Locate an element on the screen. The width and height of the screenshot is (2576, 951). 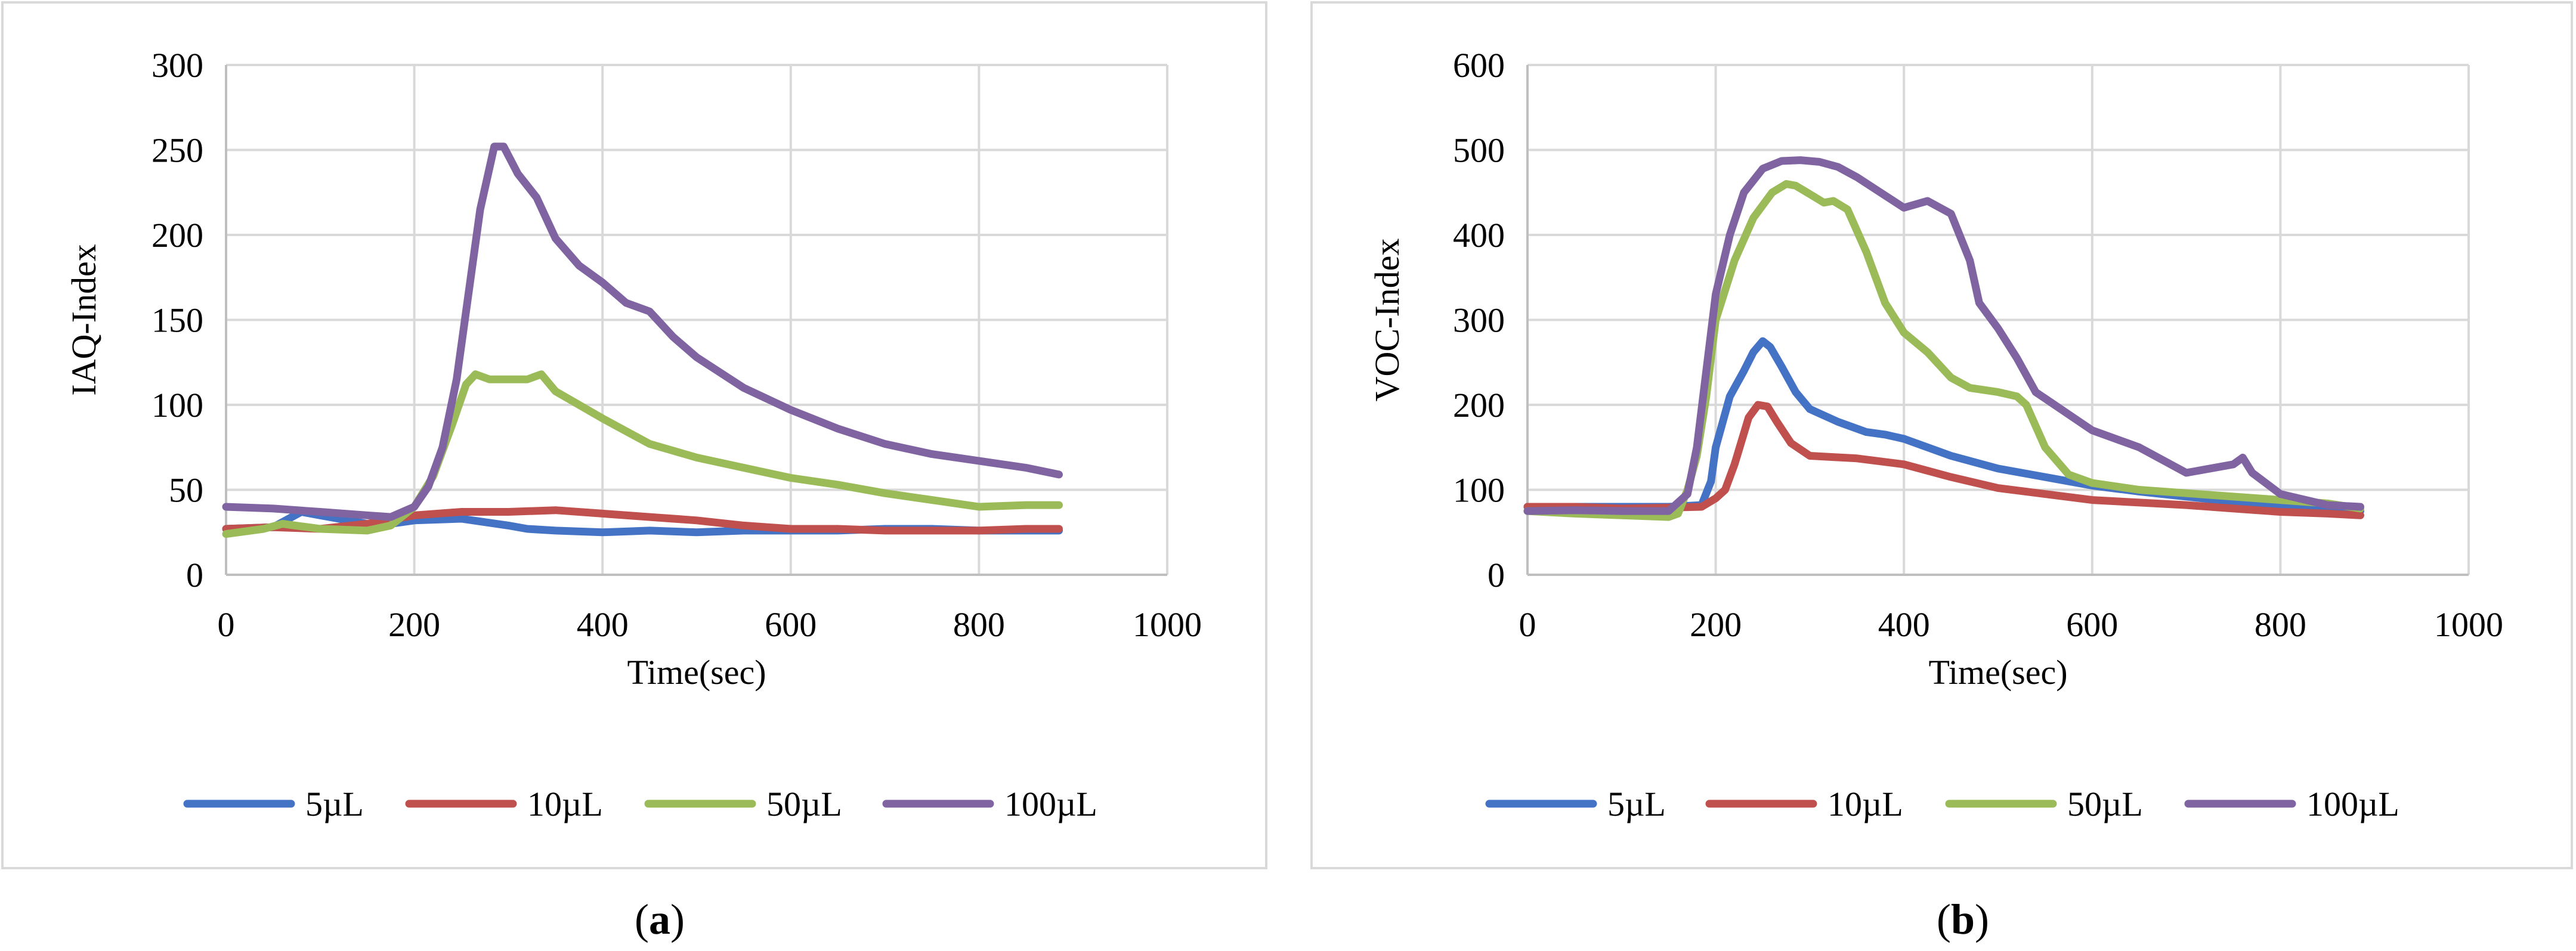
panel-label: (b) is located at coordinates (1963, 919).